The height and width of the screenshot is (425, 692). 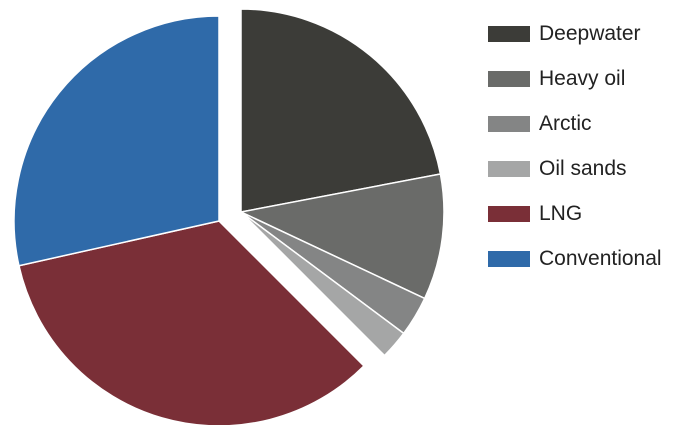 I want to click on legend-label-conventional: Conventional, so click(x=600, y=258).